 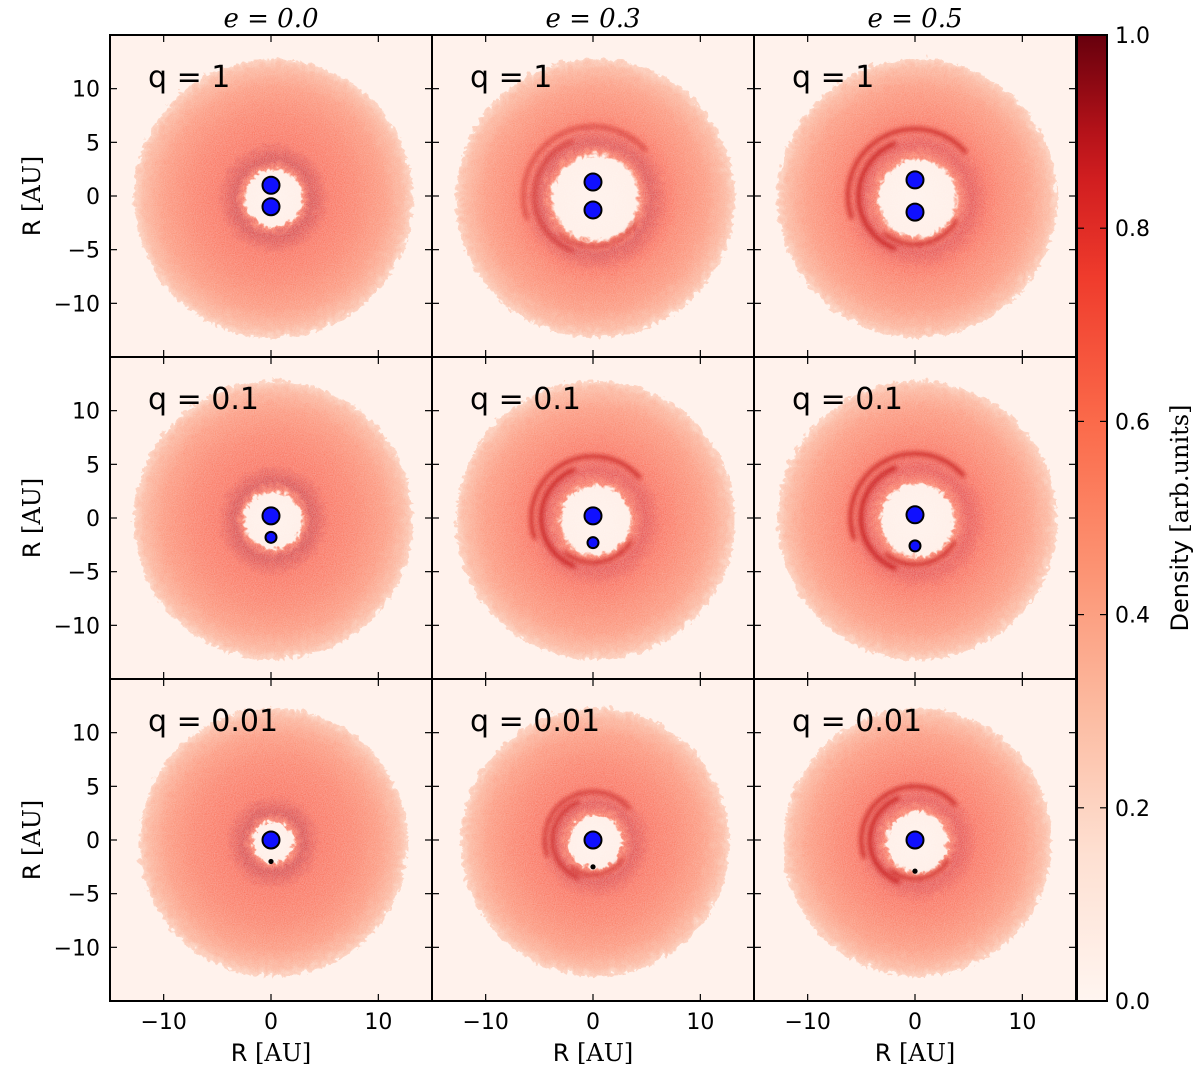 What do you see at coordinates (1132, 1002) in the screenshot?
I see `colorbar-tick-label: 0.0` at bounding box center [1132, 1002].